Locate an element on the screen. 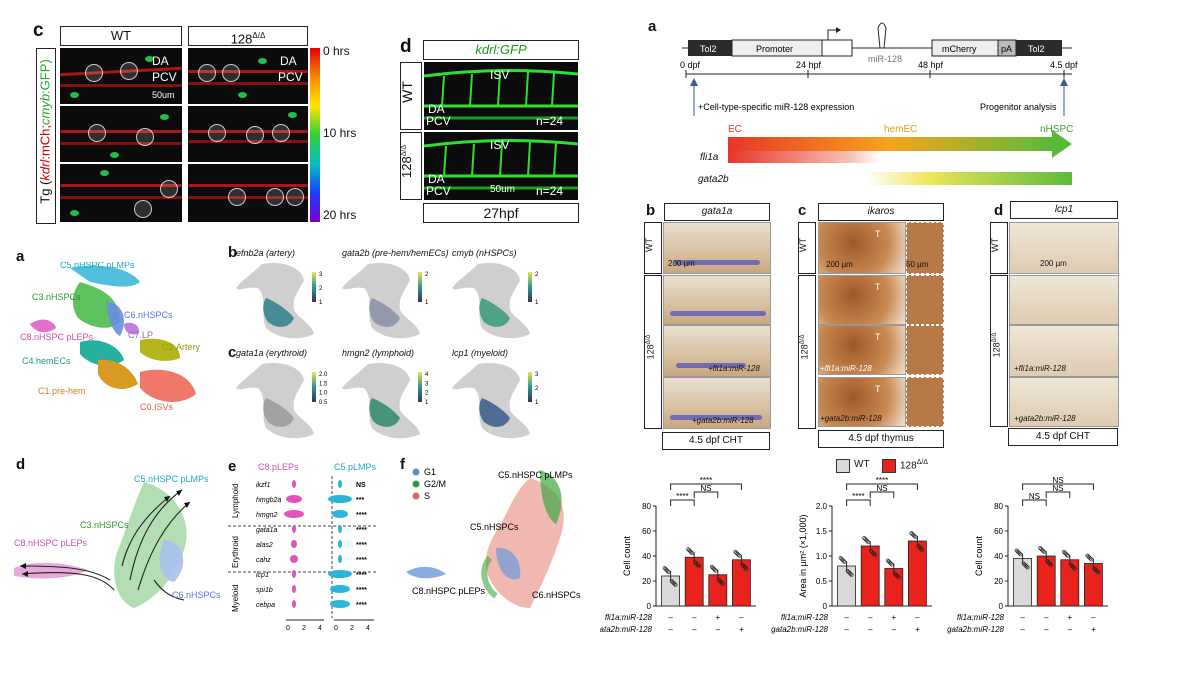  bar-row-fli-0-2: + is located at coordinates (717, 617).